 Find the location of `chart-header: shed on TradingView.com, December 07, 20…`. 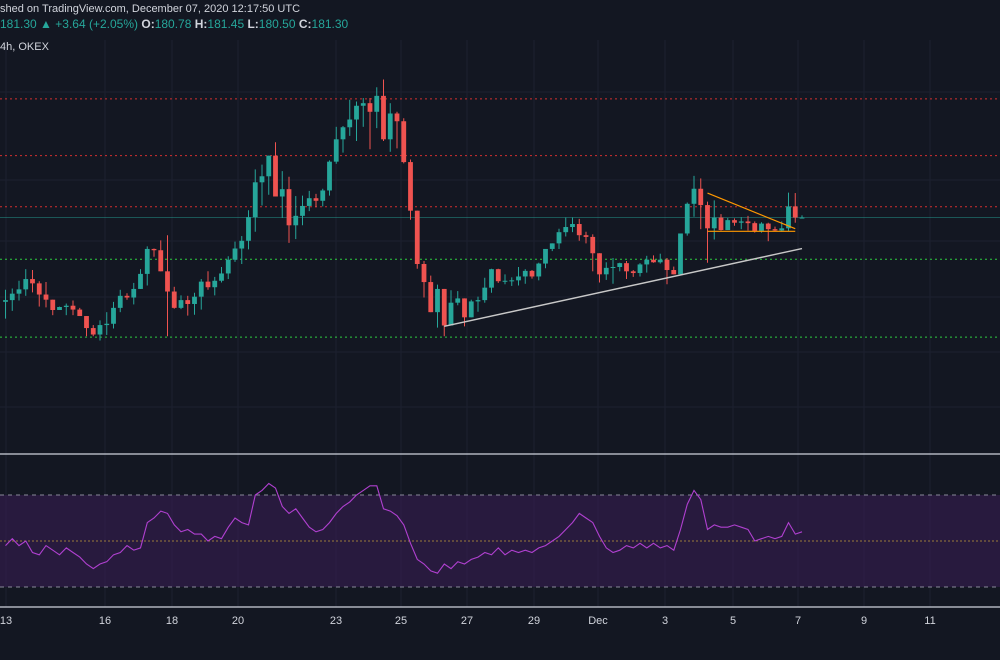

chart-header: shed on TradingView.com, December 07, 20… is located at coordinates (500, 28).